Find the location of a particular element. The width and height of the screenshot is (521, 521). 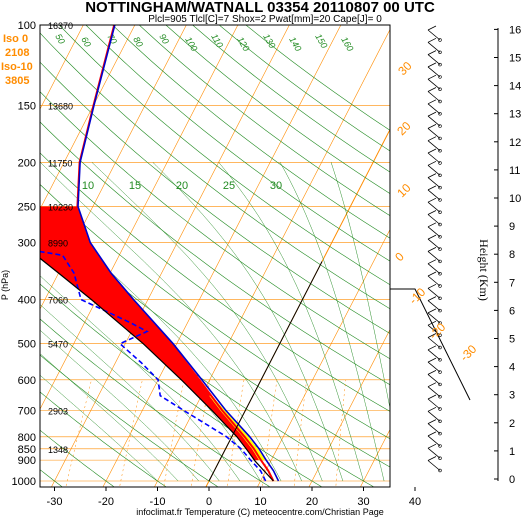

mixing-ratio-label: 150 is located at coordinates (321, 41).